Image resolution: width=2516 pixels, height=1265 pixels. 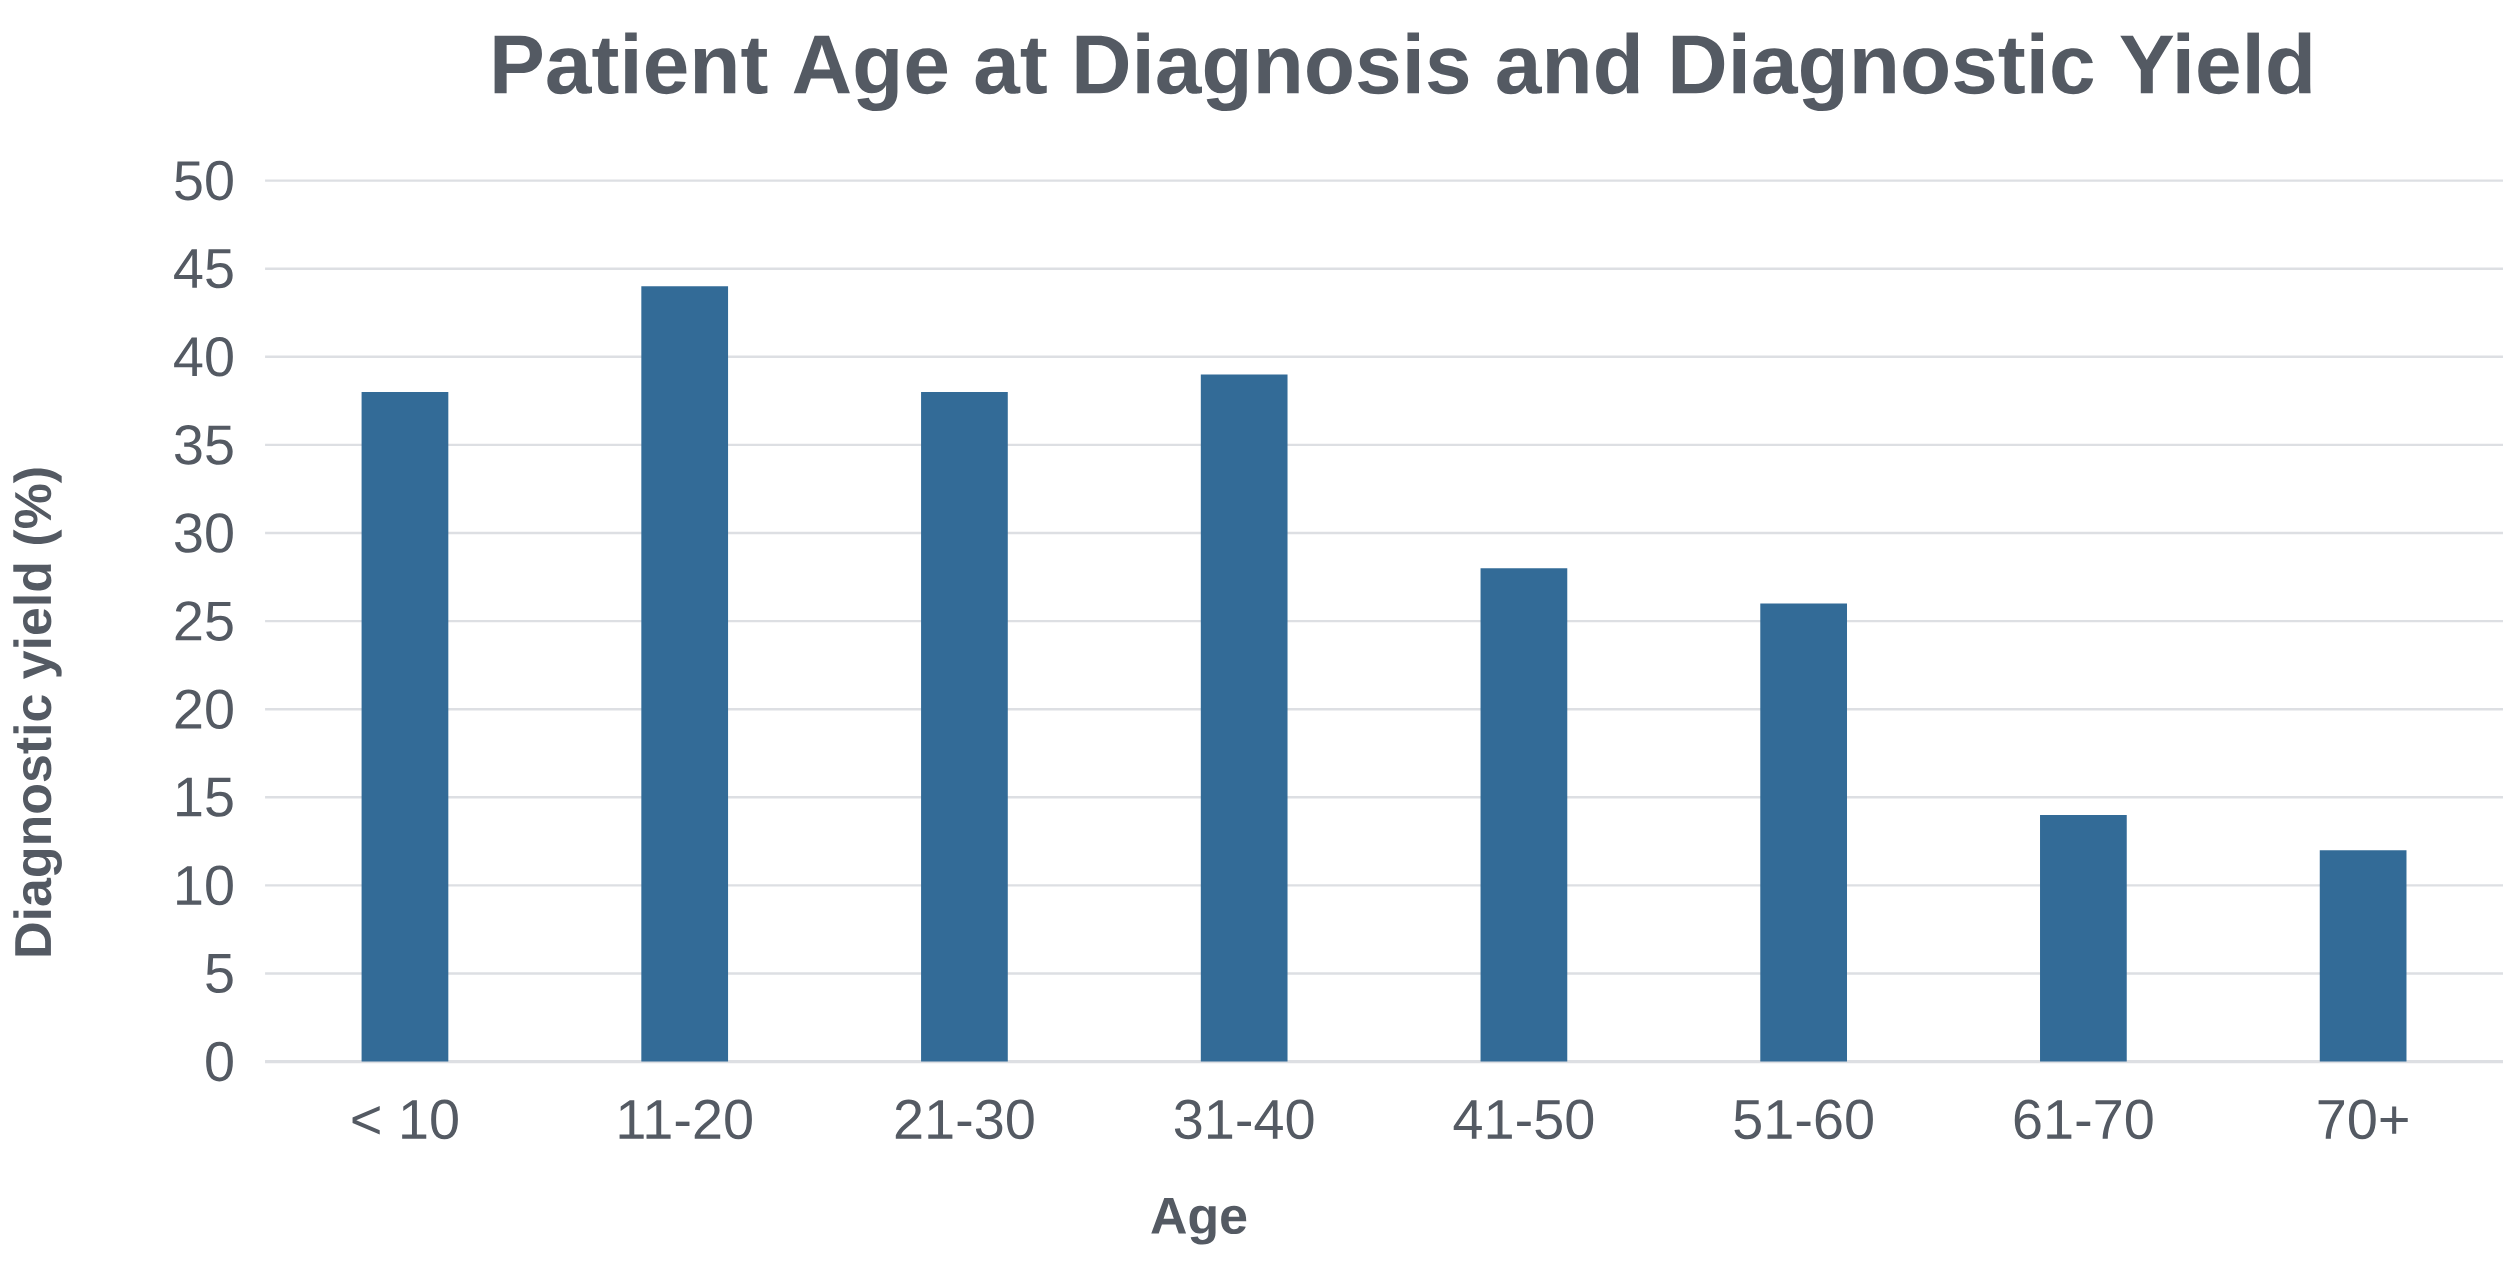 I want to click on x-axis-title: Age, so click(x=1199, y=1221).